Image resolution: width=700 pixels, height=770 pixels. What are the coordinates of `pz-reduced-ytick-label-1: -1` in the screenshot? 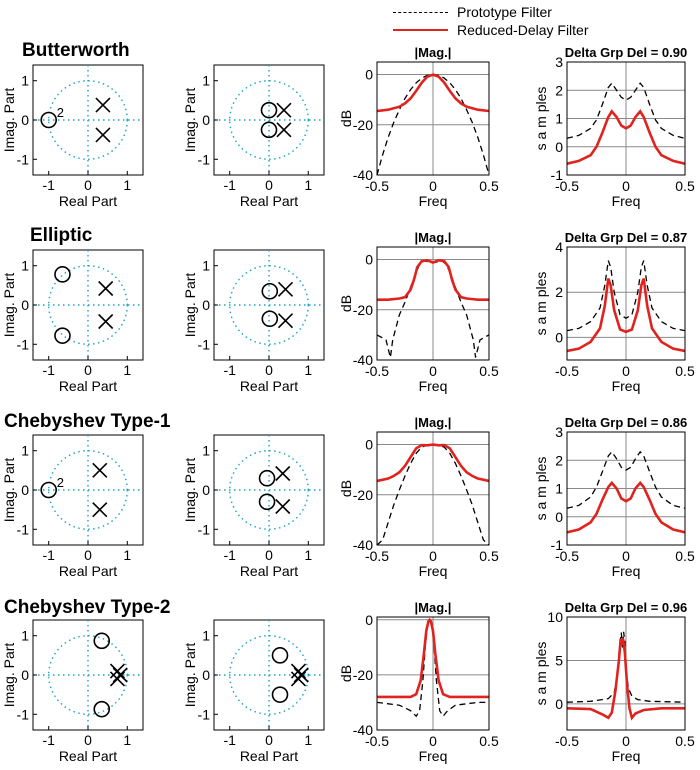 It's located at (204, 344).